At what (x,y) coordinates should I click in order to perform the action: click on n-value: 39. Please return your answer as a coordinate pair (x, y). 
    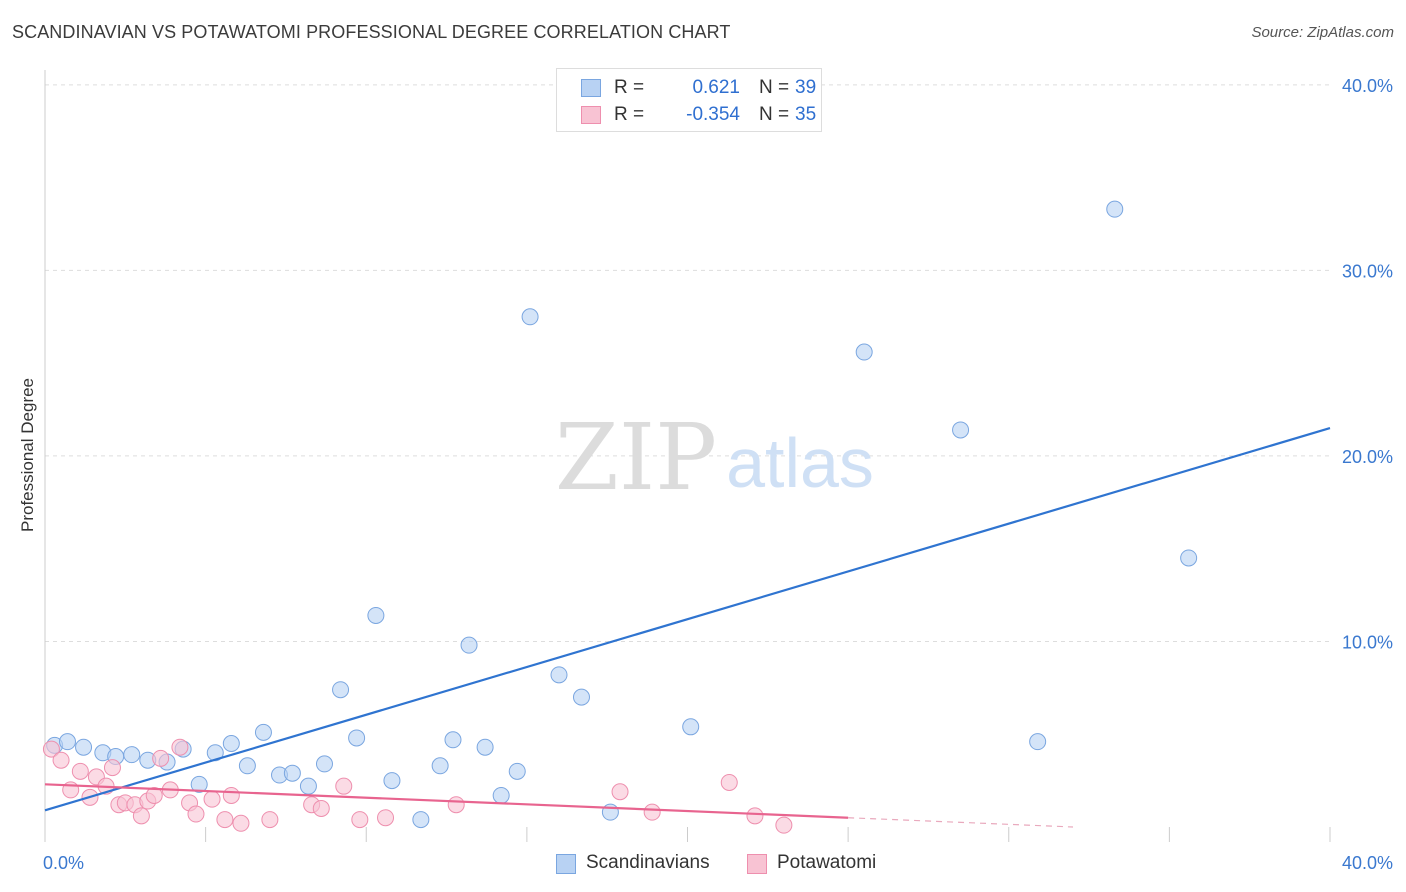
    Looking at the image, I should click on (806, 87).